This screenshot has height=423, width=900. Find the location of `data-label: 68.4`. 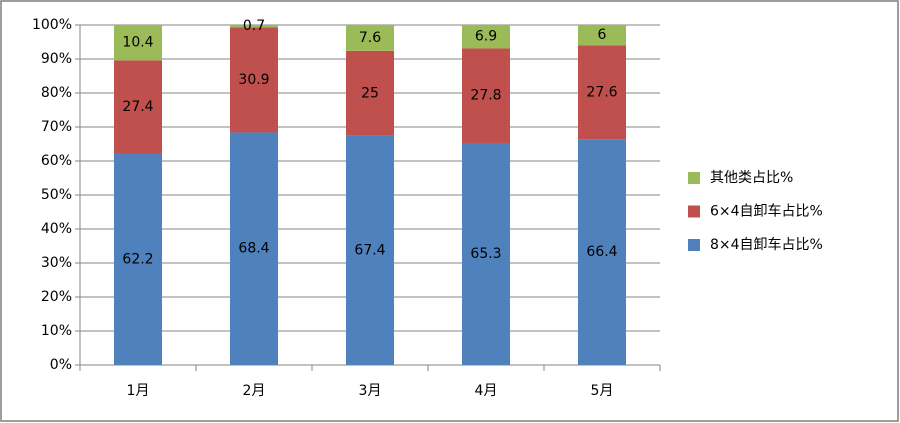

data-label: 68.4 is located at coordinates (253, 249).